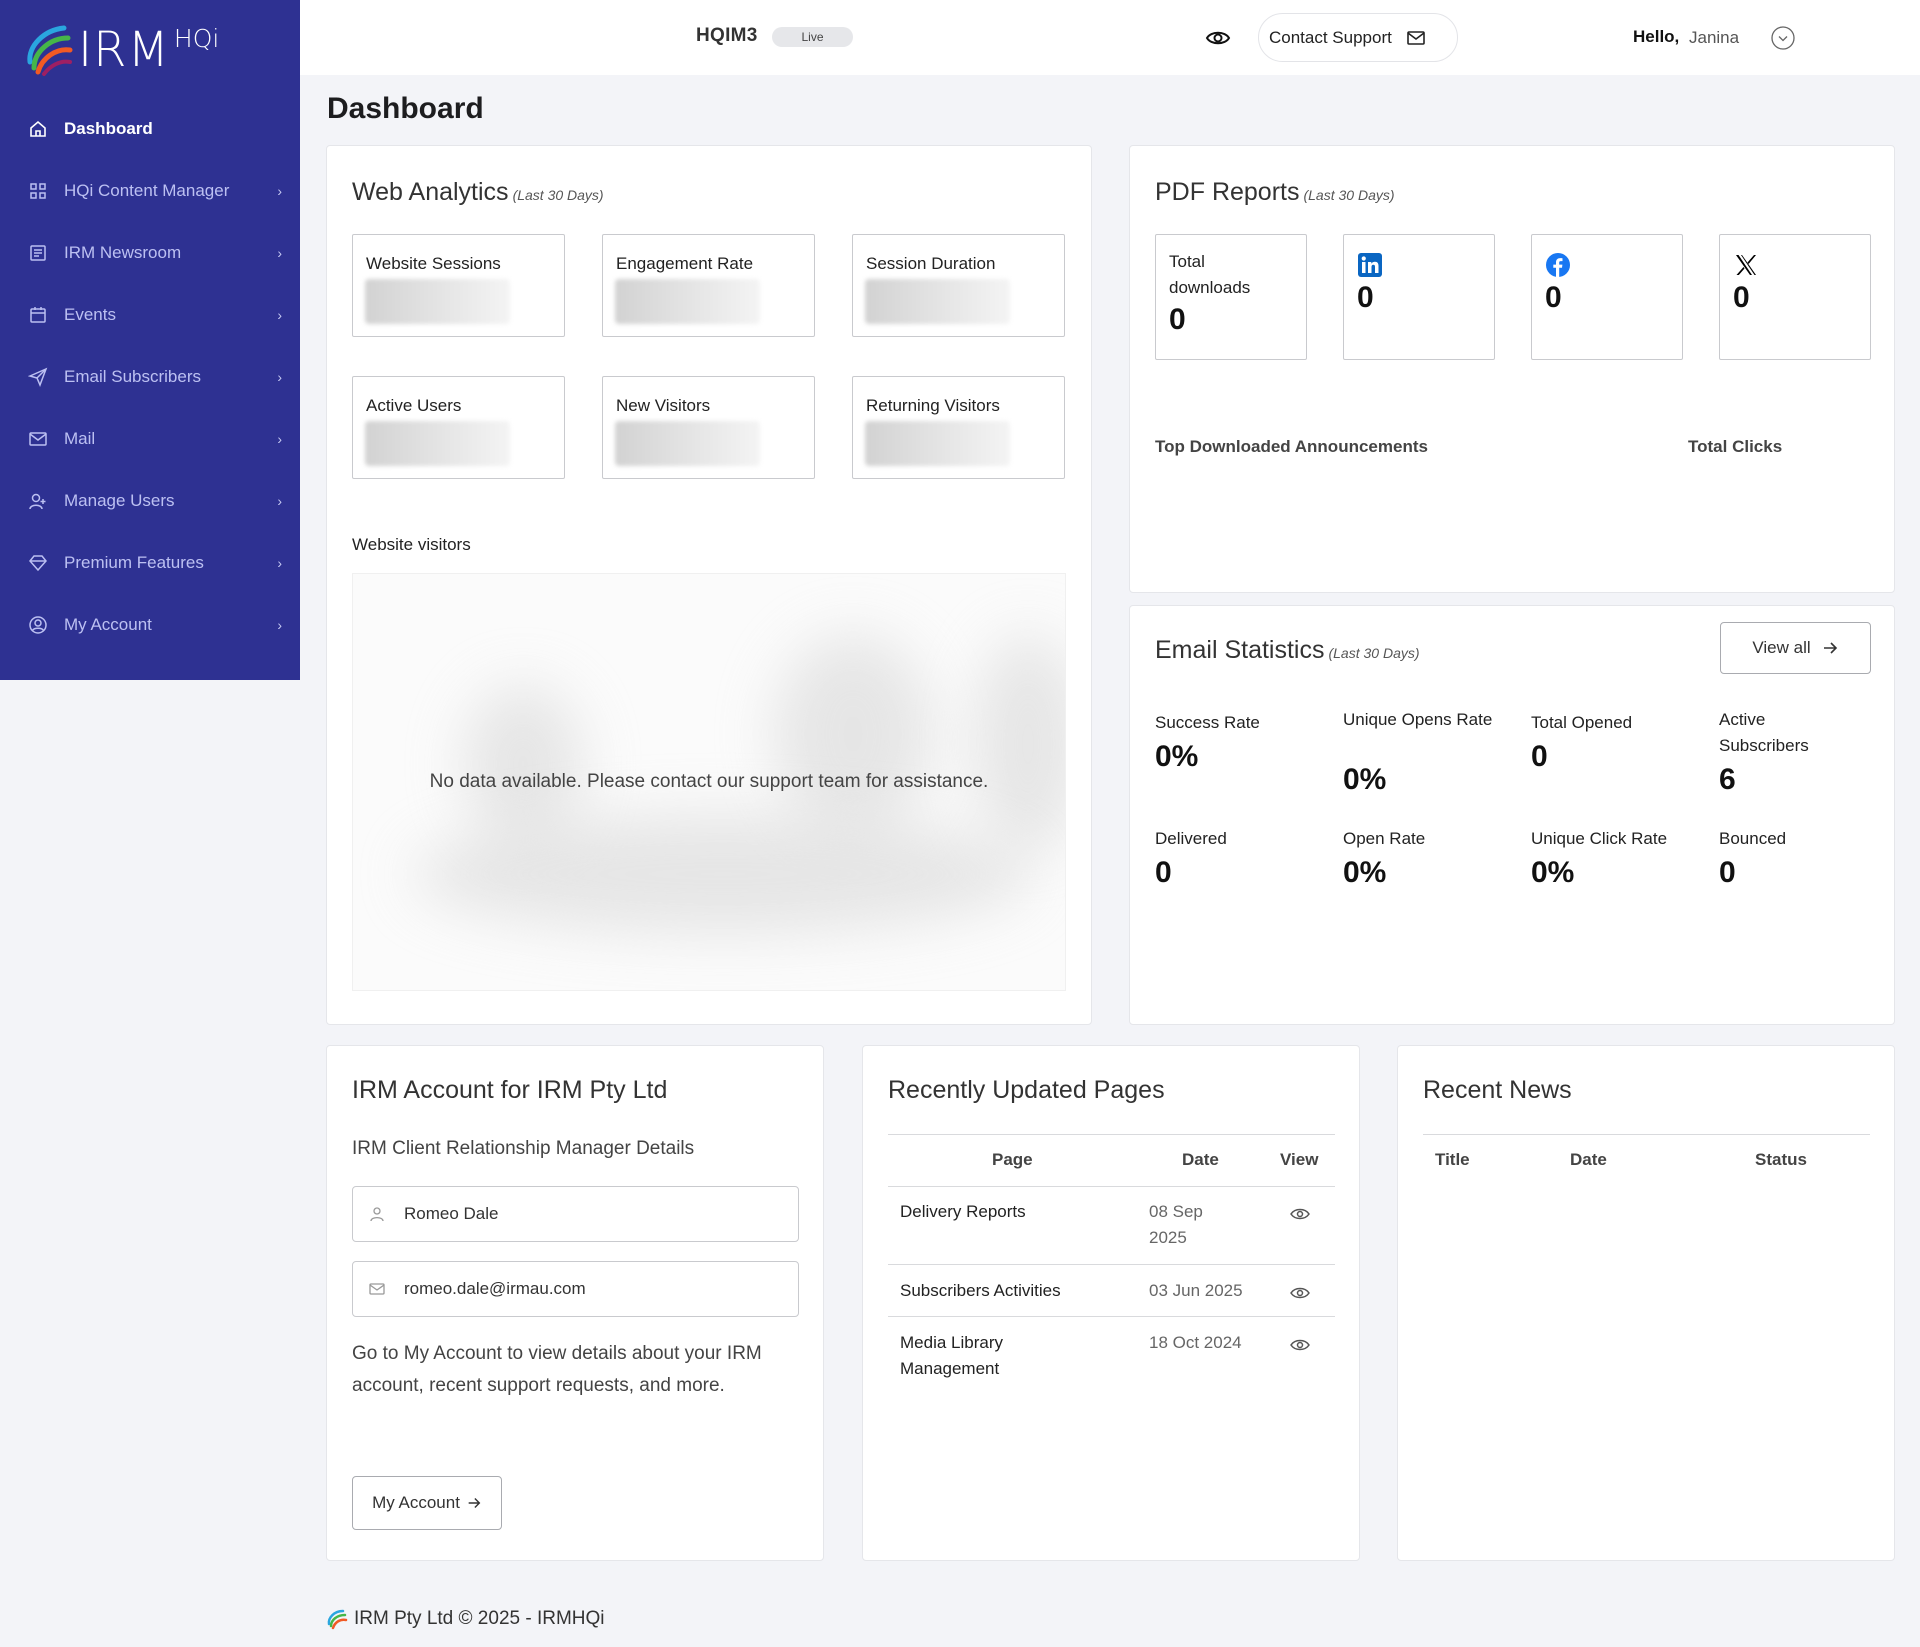 The image size is (1920, 1647). Describe the element at coordinates (1195, 1342) in the screenshot. I see `page-date: 18 Oct 2024` at that location.